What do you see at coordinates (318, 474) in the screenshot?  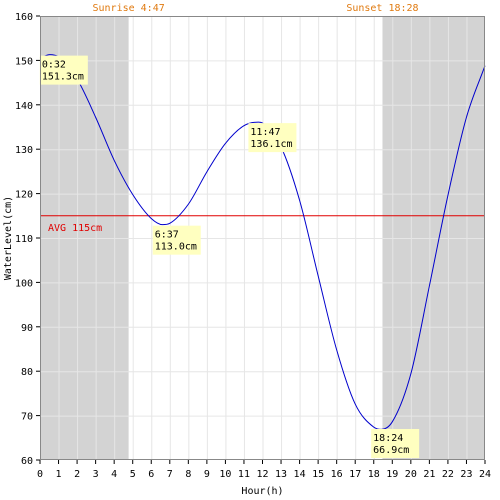 I see `x-tick-label: 15` at bounding box center [318, 474].